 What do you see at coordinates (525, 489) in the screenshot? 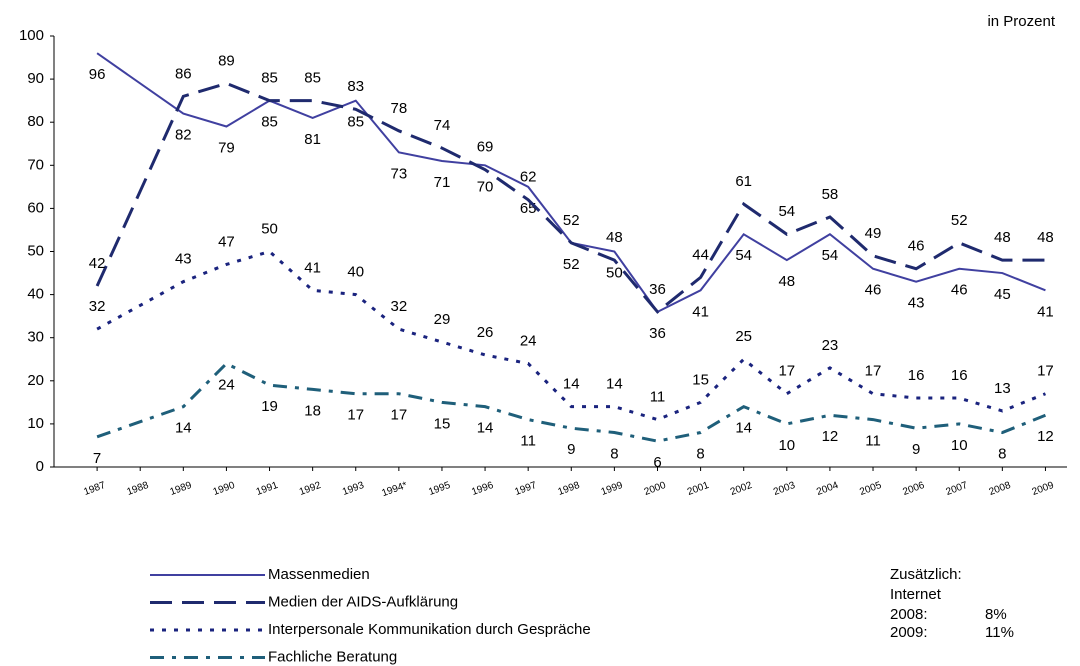
I see `x-tick-label: 1997` at bounding box center [525, 489].